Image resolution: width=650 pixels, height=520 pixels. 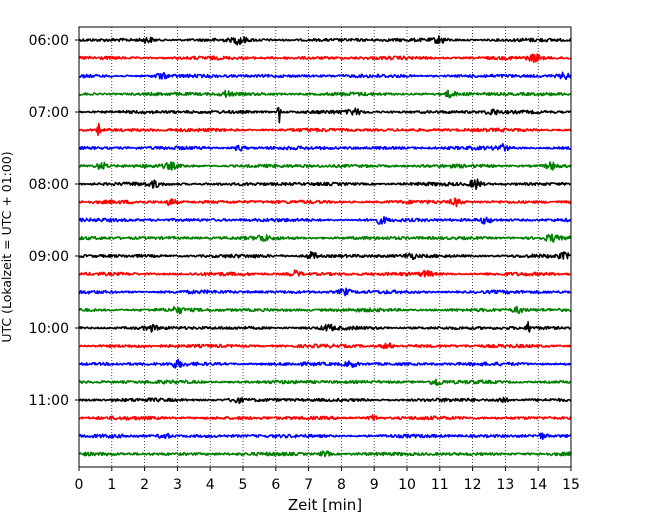 What do you see at coordinates (308, 485) in the screenshot?
I see `x-tick-label: 7` at bounding box center [308, 485].